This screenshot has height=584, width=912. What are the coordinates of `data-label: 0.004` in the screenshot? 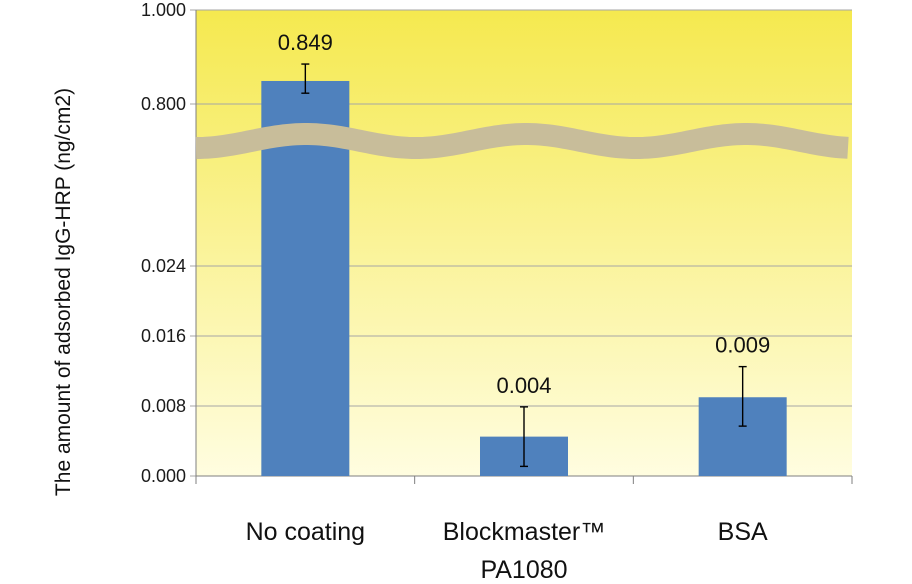 It's located at (523, 385).